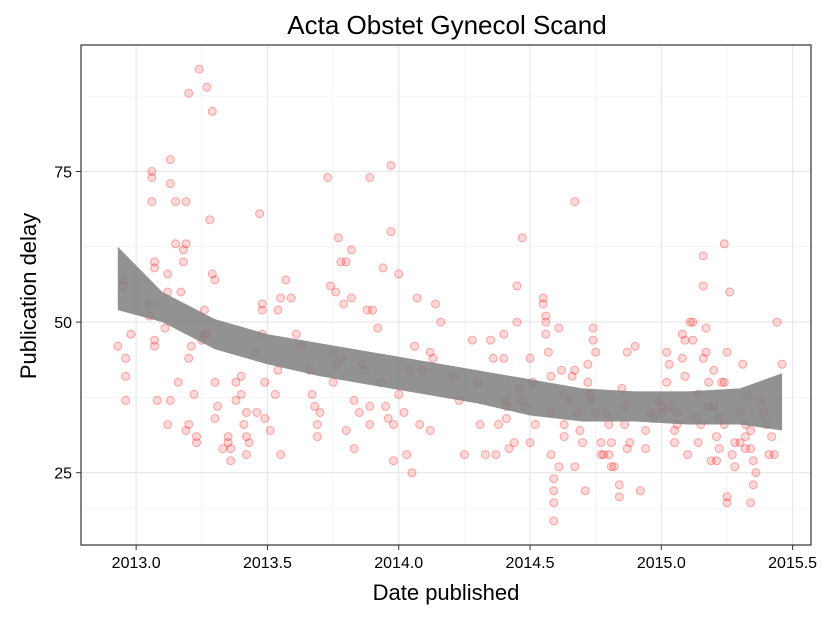 The width and height of the screenshot is (825, 618). I want to click on x-axis-title: Date published, so click(446, 592).